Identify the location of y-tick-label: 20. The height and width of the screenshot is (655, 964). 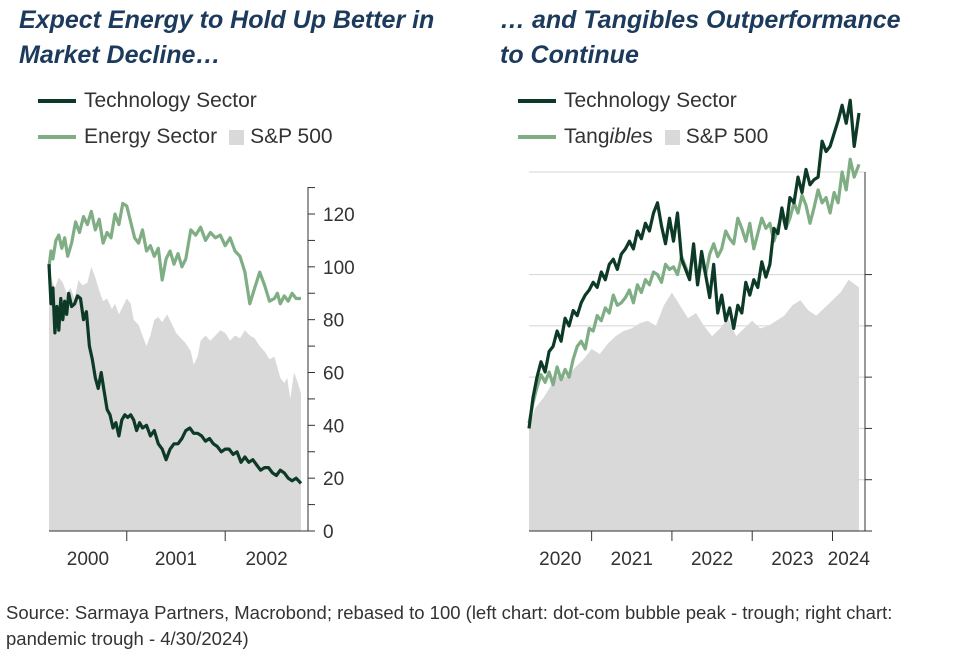
(333, 479).